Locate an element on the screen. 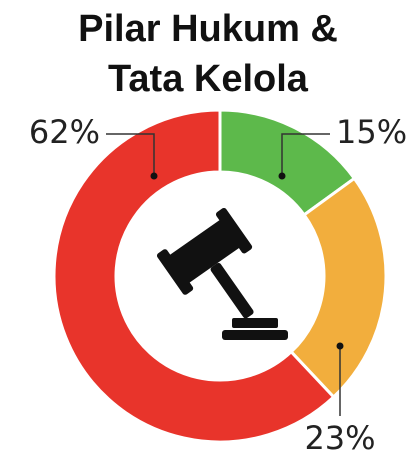  value-label: 15% is located at coordinates (371, 132).